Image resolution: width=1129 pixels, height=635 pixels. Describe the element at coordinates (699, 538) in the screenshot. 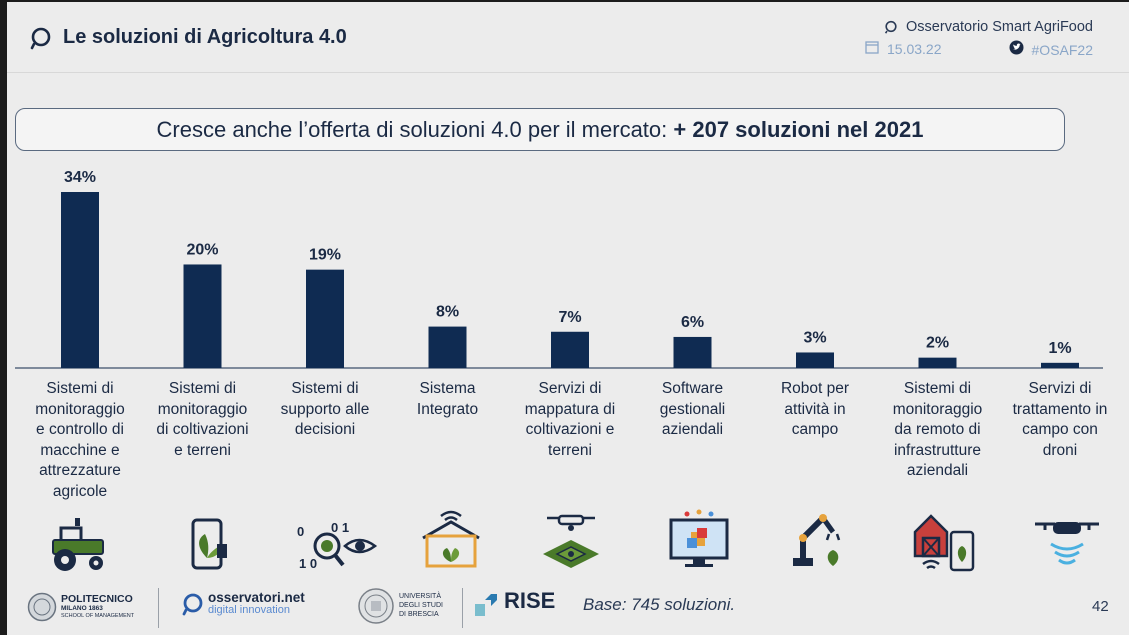

I see `software-monitor-icon` at that location.